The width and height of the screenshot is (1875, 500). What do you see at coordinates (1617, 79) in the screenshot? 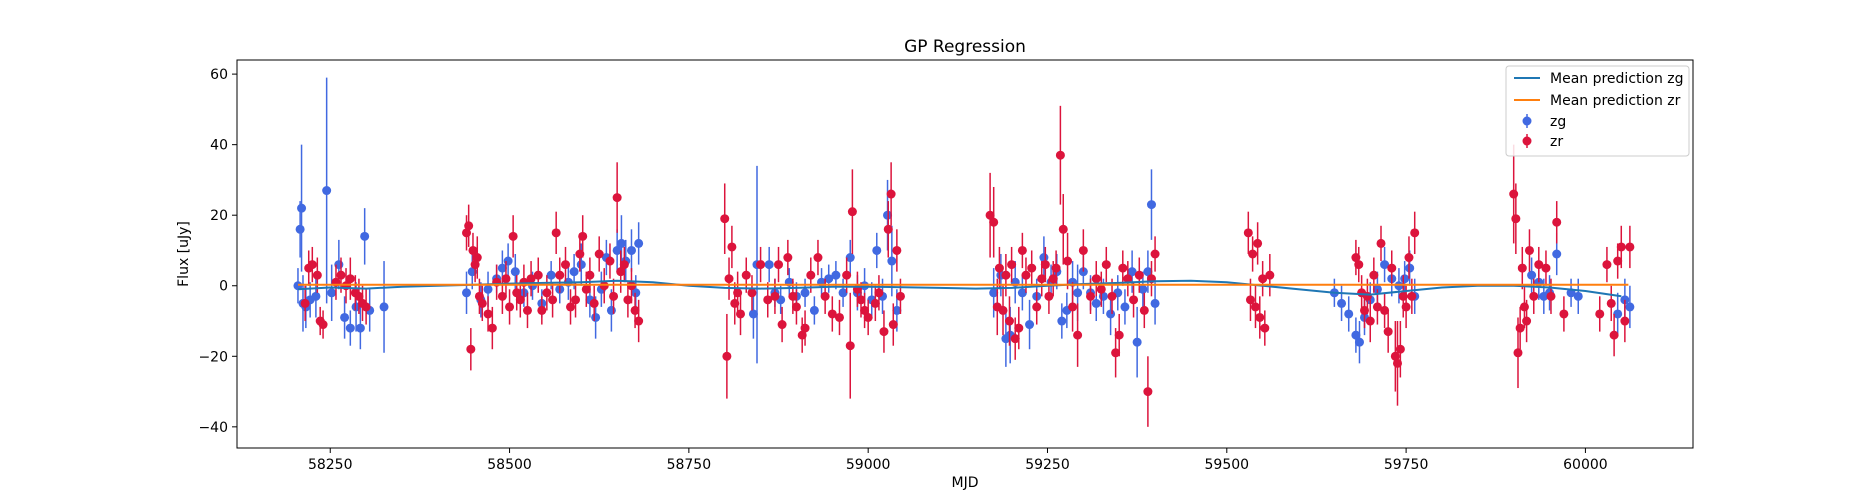
I see `legend-label-zg-line: Mean prediction zg` at bounding box center [1617, 79].